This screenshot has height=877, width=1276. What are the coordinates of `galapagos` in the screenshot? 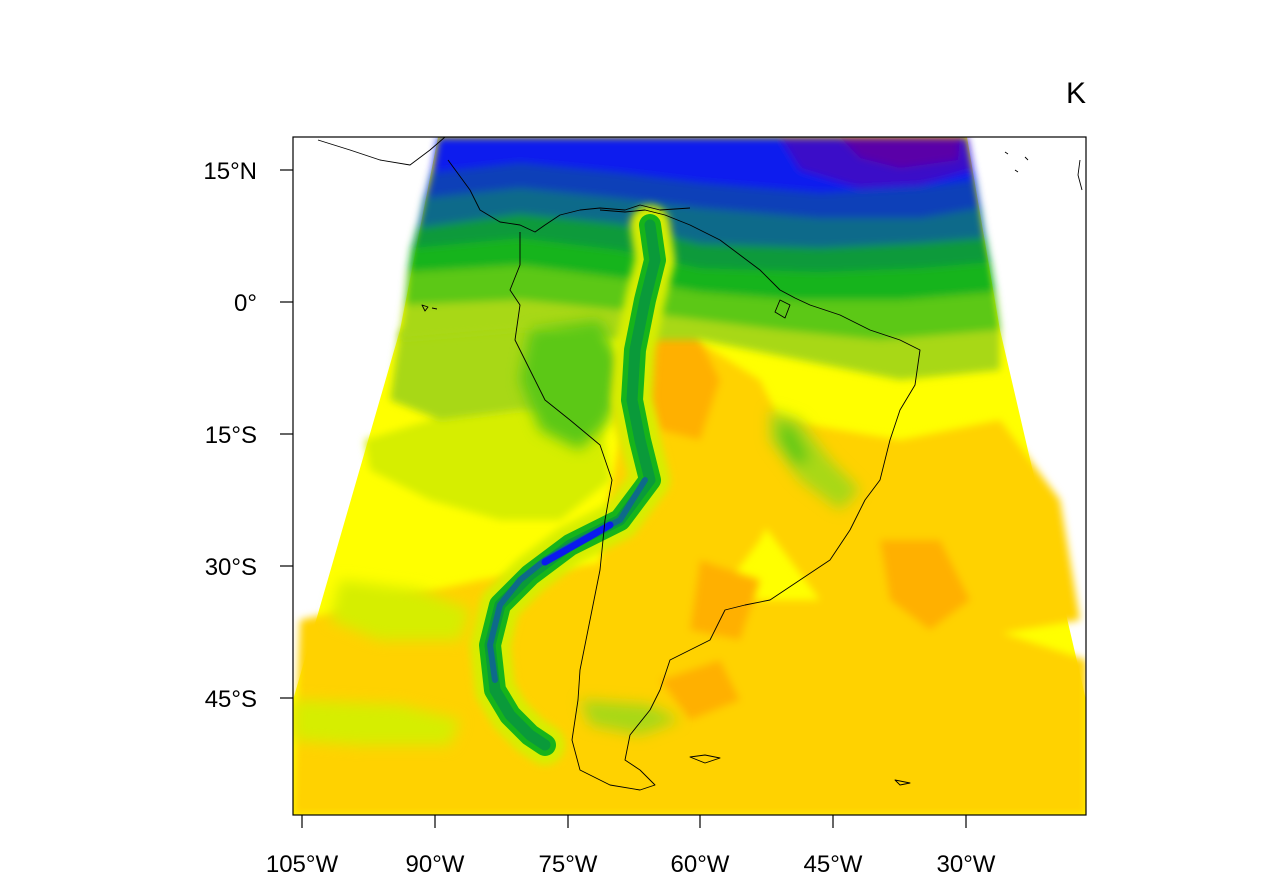 It's located at (429, 308).